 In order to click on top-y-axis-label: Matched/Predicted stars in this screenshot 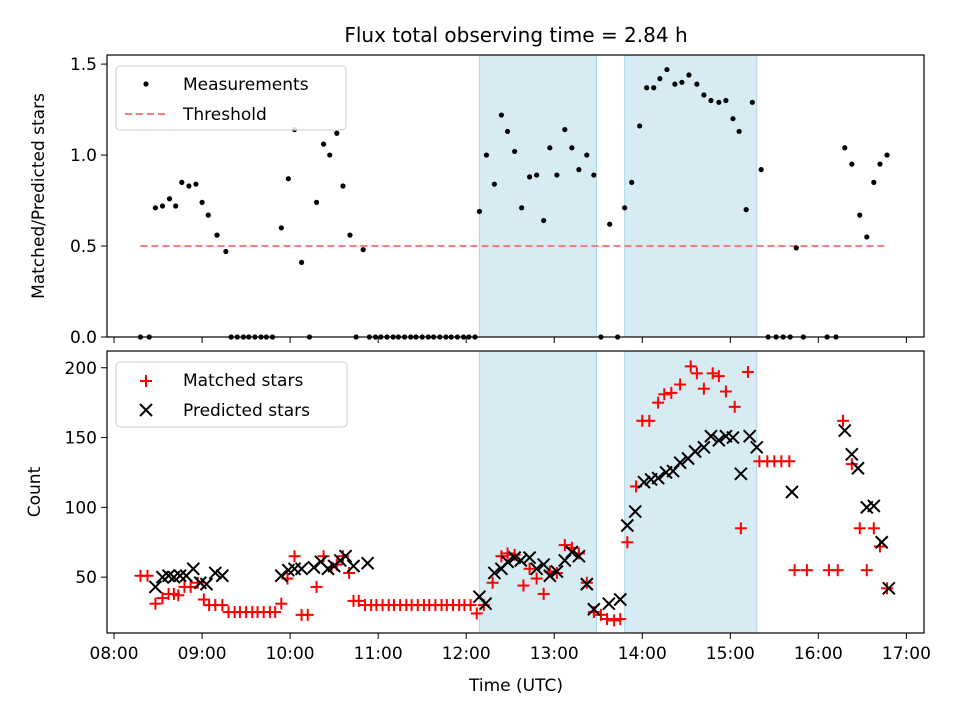, I will do `click(39, 196)`.